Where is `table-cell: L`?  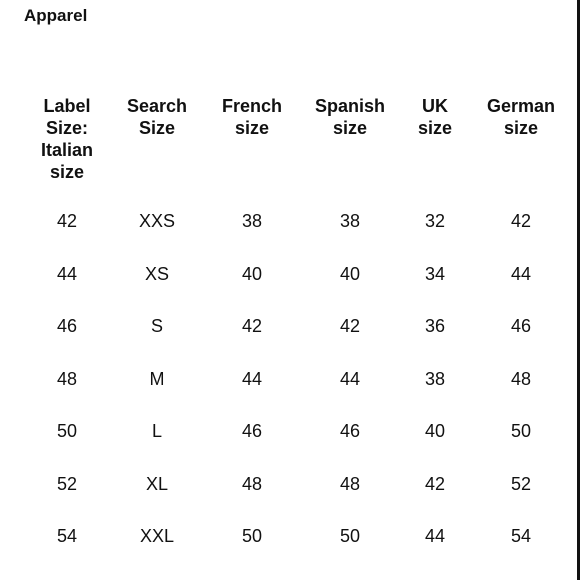
table-cell: L is located at coordinates (157, 431).